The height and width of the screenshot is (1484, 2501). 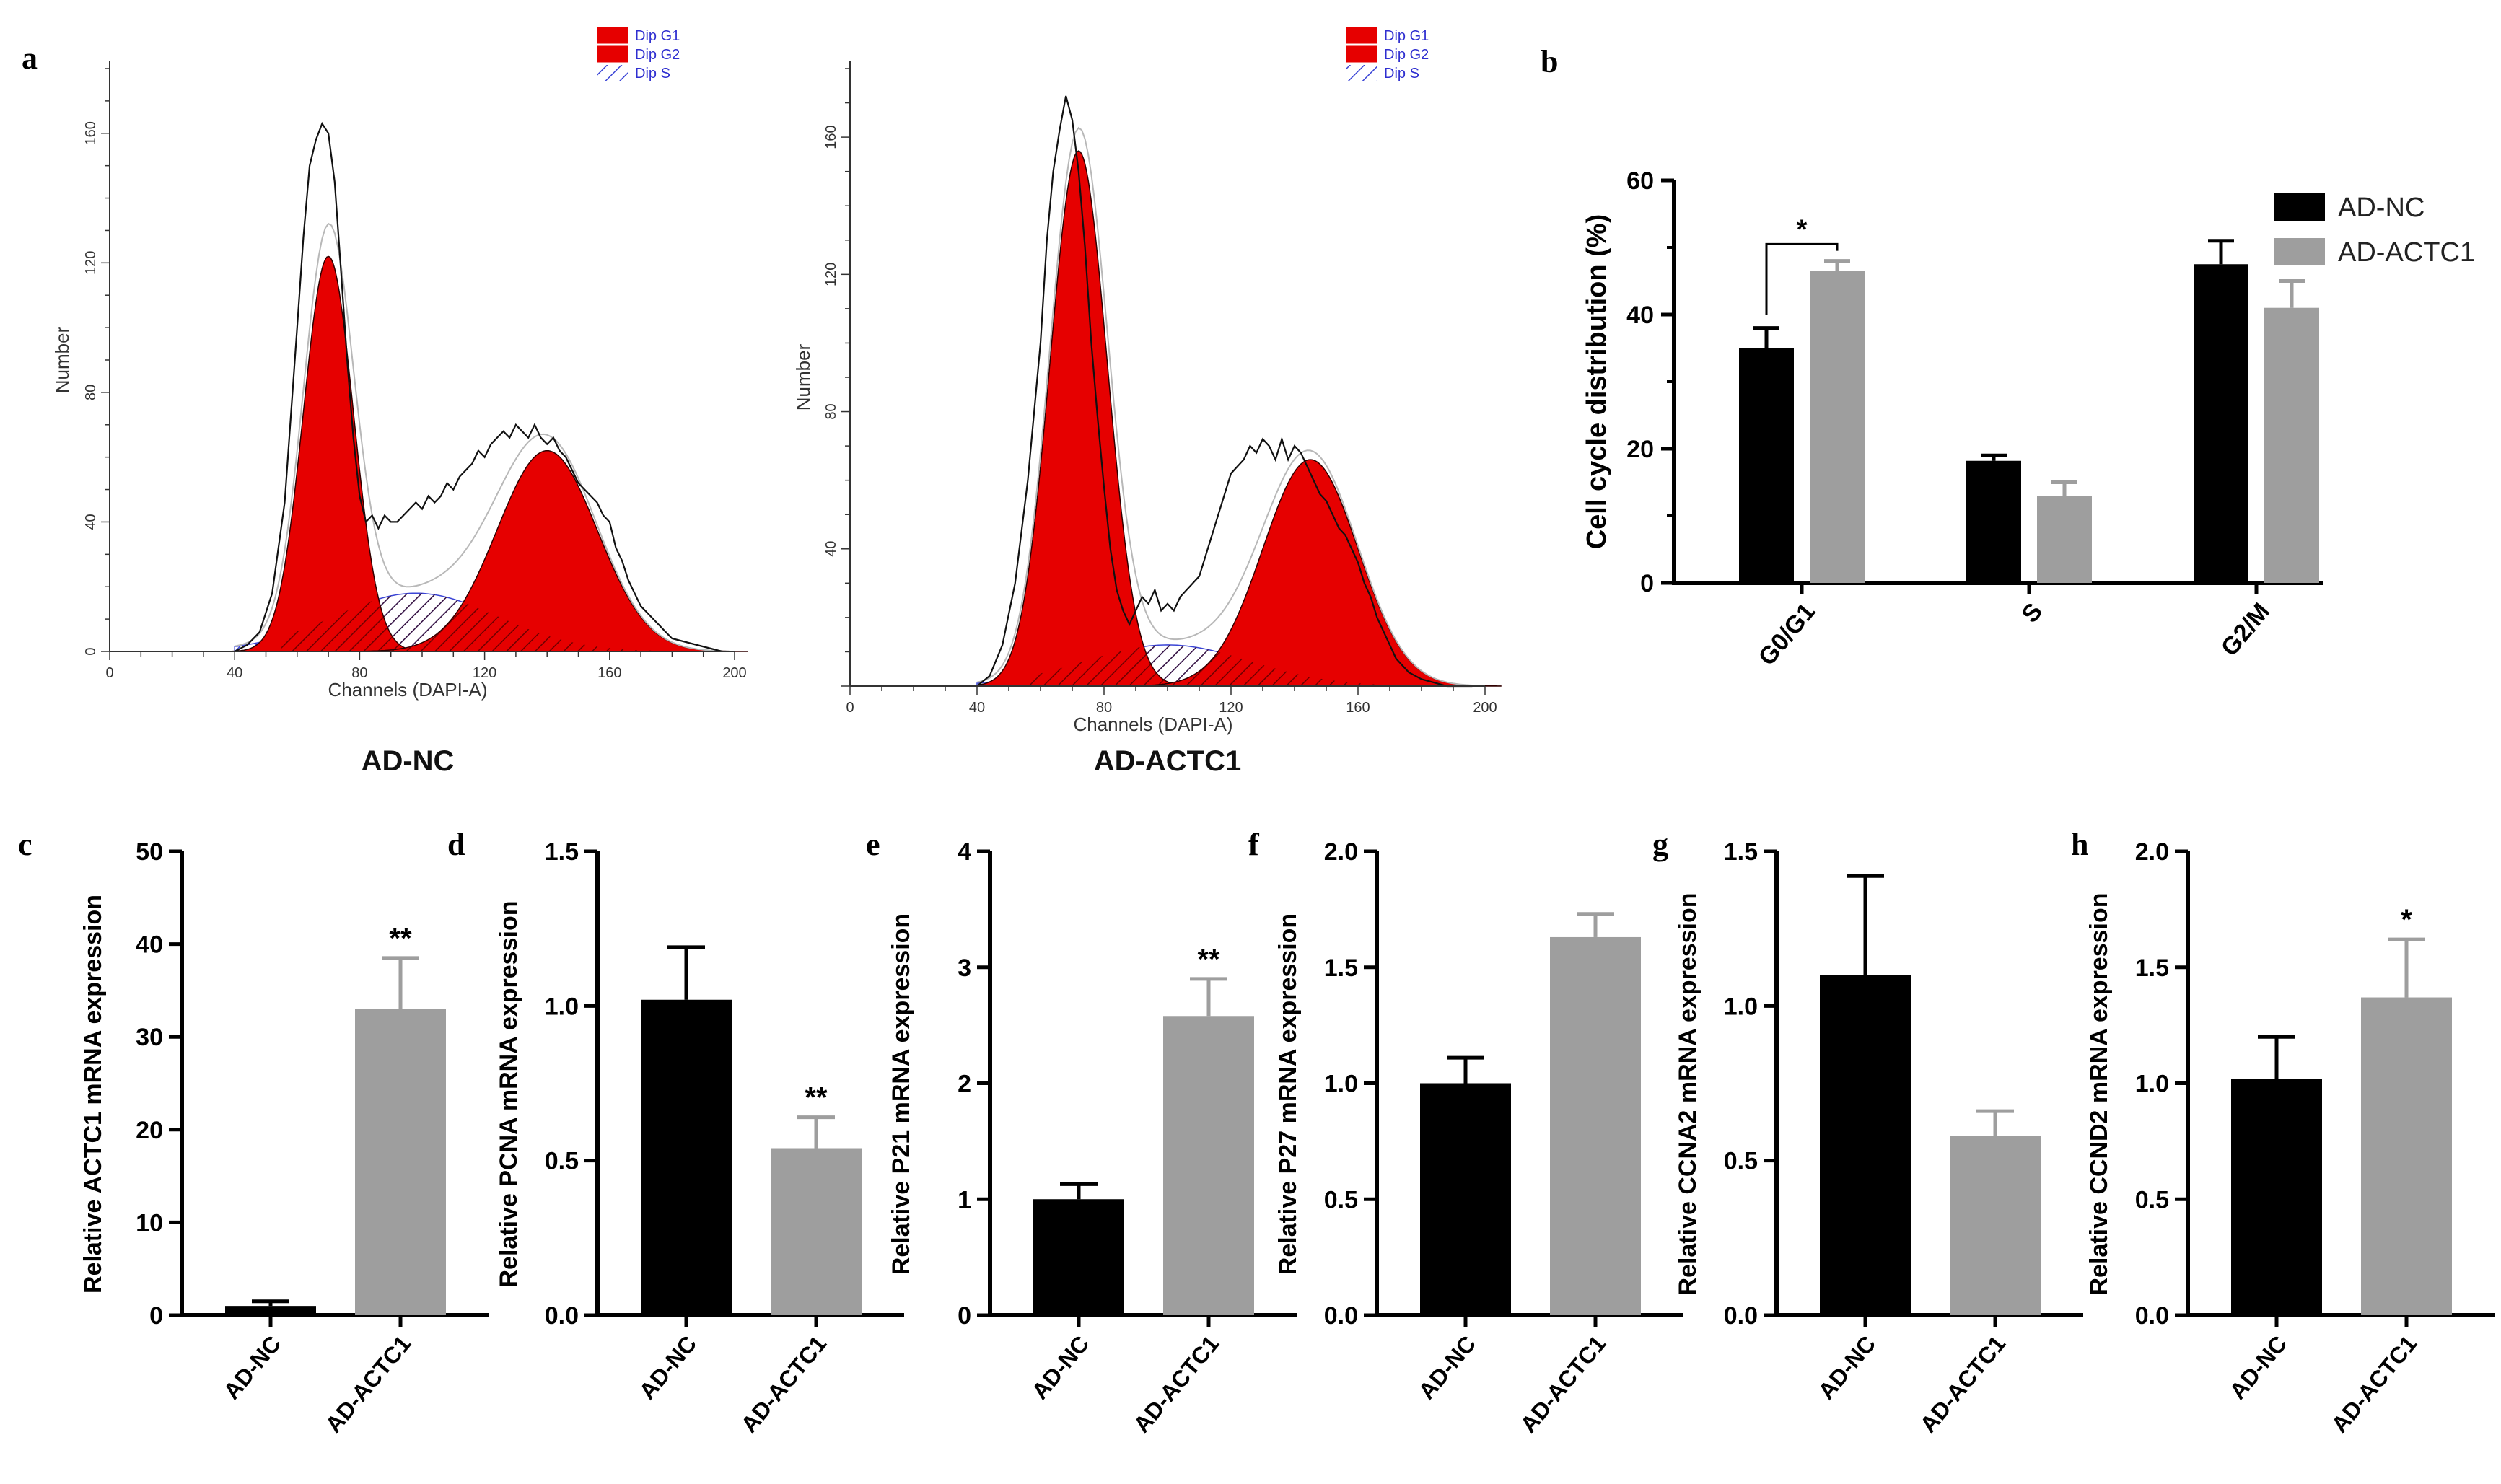 What do you see at coordinates (2032, 613) in the screenshot?
I see `x-tick-label: S` at bounding box center [2032, 613].